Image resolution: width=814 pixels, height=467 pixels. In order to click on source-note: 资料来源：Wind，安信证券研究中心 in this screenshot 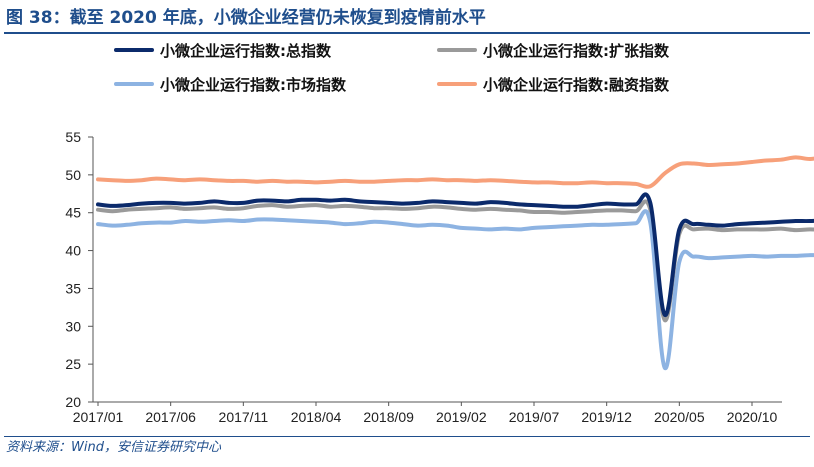, I will do `click(113, 447)`.